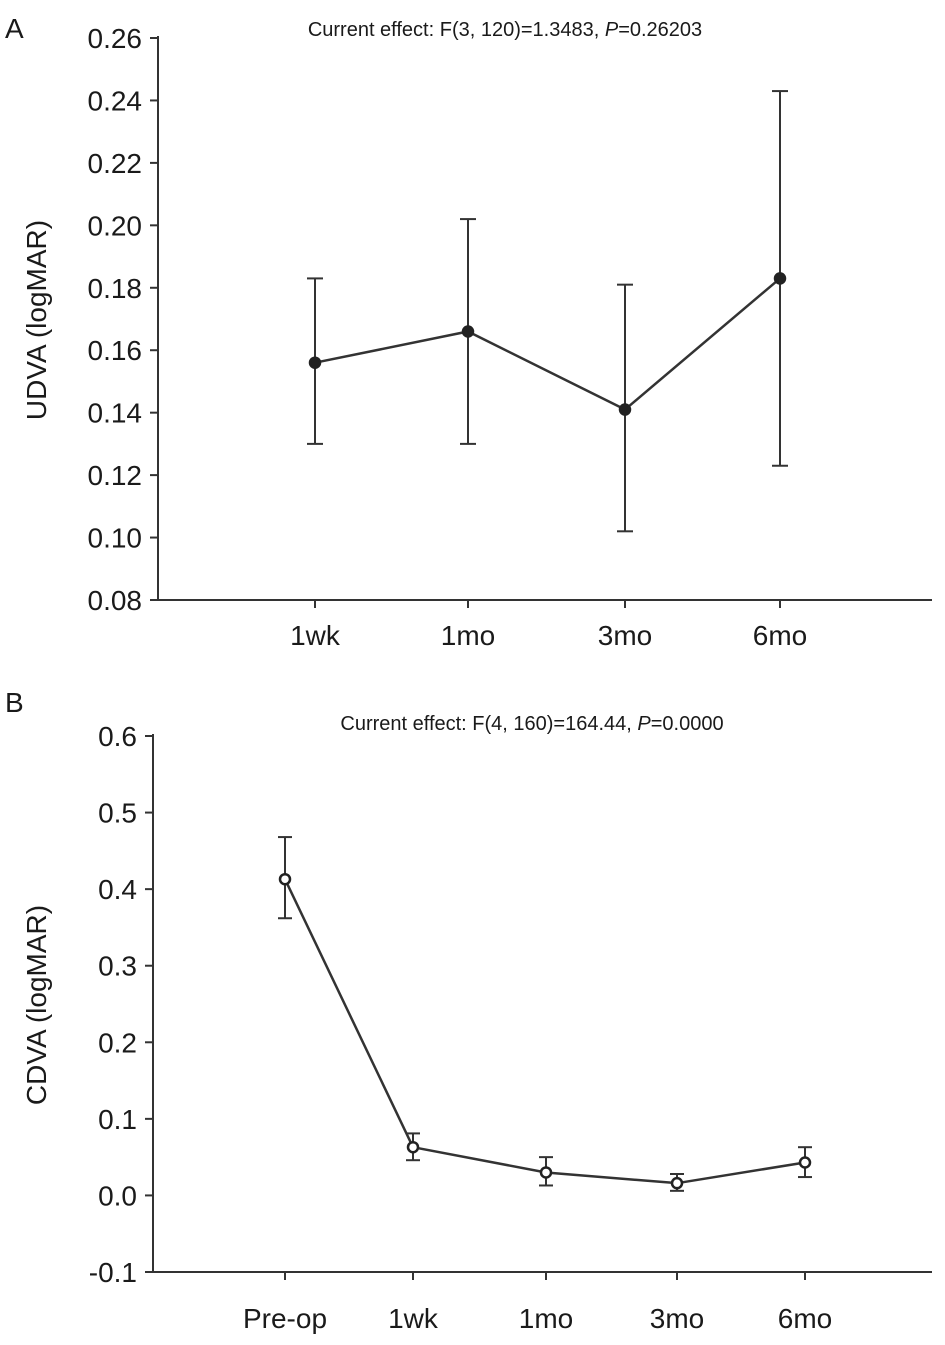 This screenshot has width=945, height=1345. Describe the element at coordinates (115, 413) in the screenshot. I see `y-tick-label: 0.14` at that location.